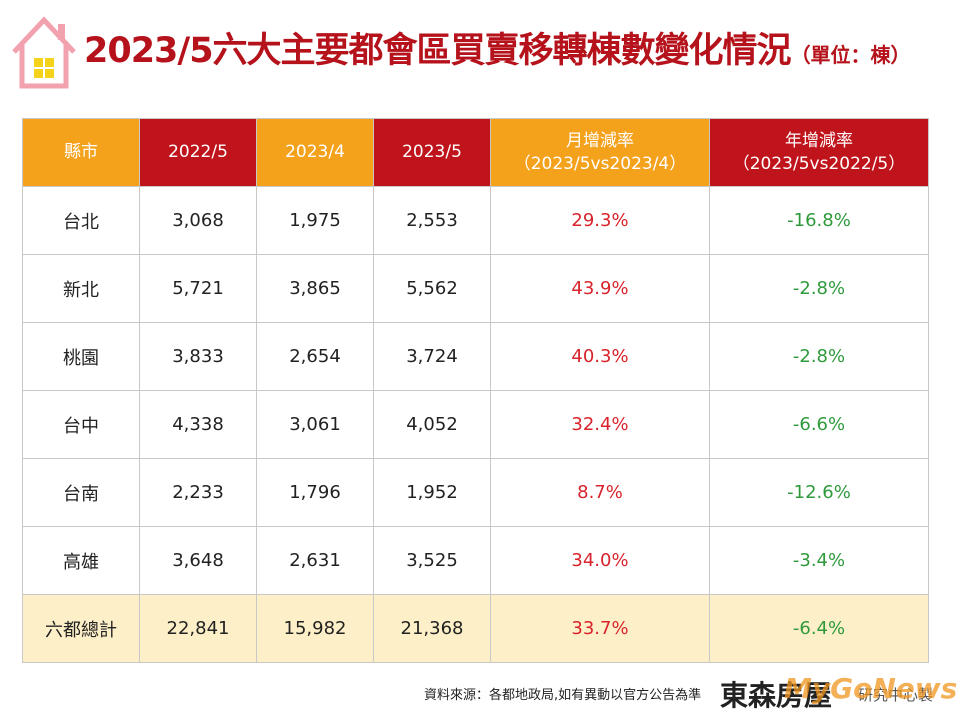 This screenshot has height=720, width=960. I want to click on table-row: 高雄 3,648 2,631 3,525 34.0% -3.4%, so click(475, 560).